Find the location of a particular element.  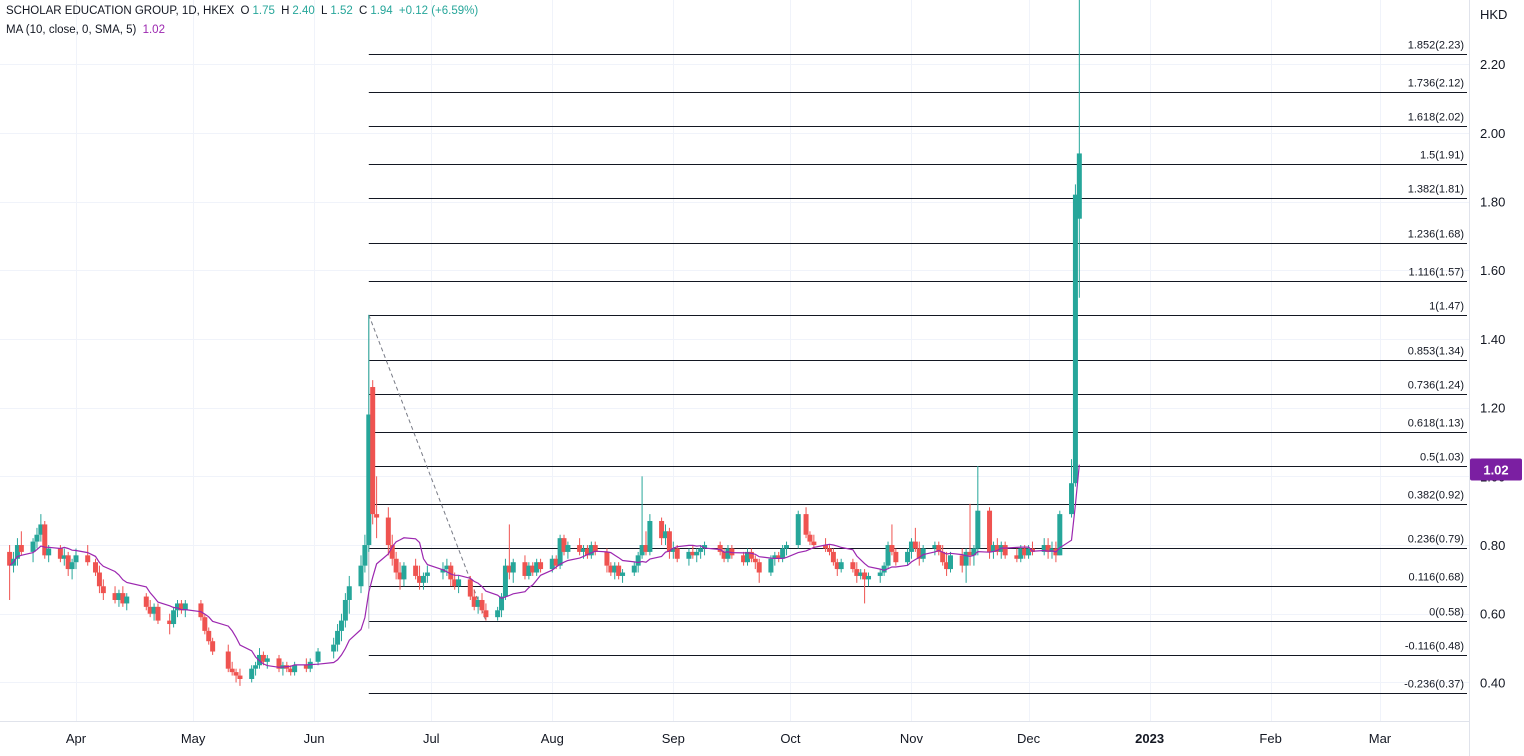

high-label: H is located at coordinates (285, 11).